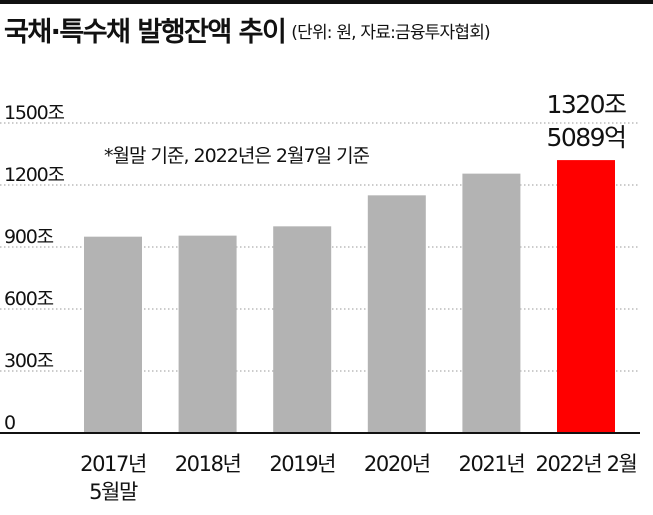 This screenshot has width=653, height=515. I want to click on top-rule, so click(326, 2).